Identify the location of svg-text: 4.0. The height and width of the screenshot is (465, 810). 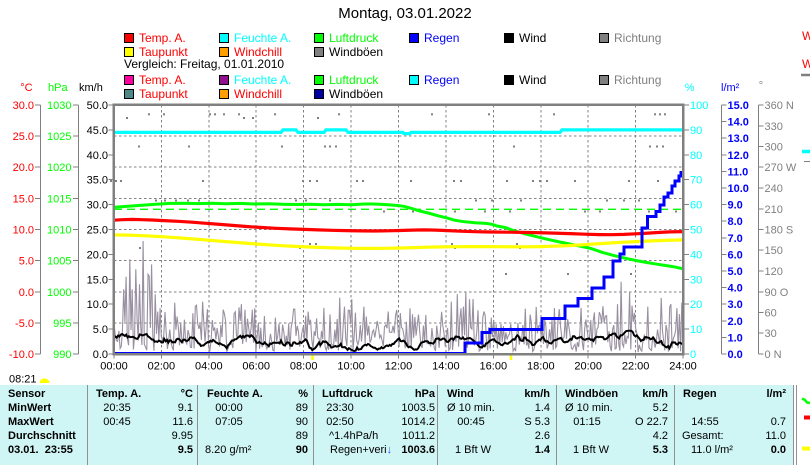
(735, 289).